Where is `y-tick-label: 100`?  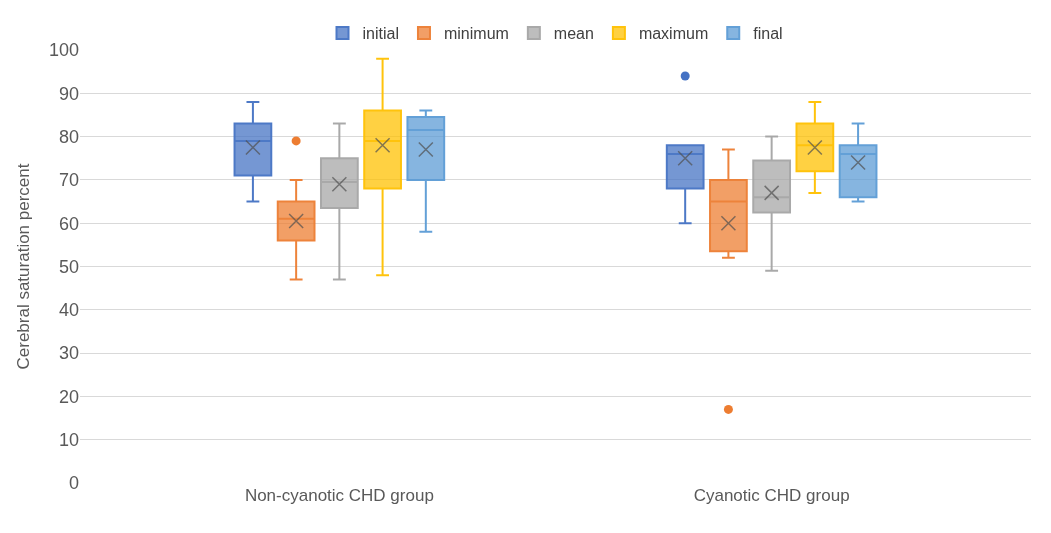
y-tick-label: 100 is located at coordinates (63, 50).